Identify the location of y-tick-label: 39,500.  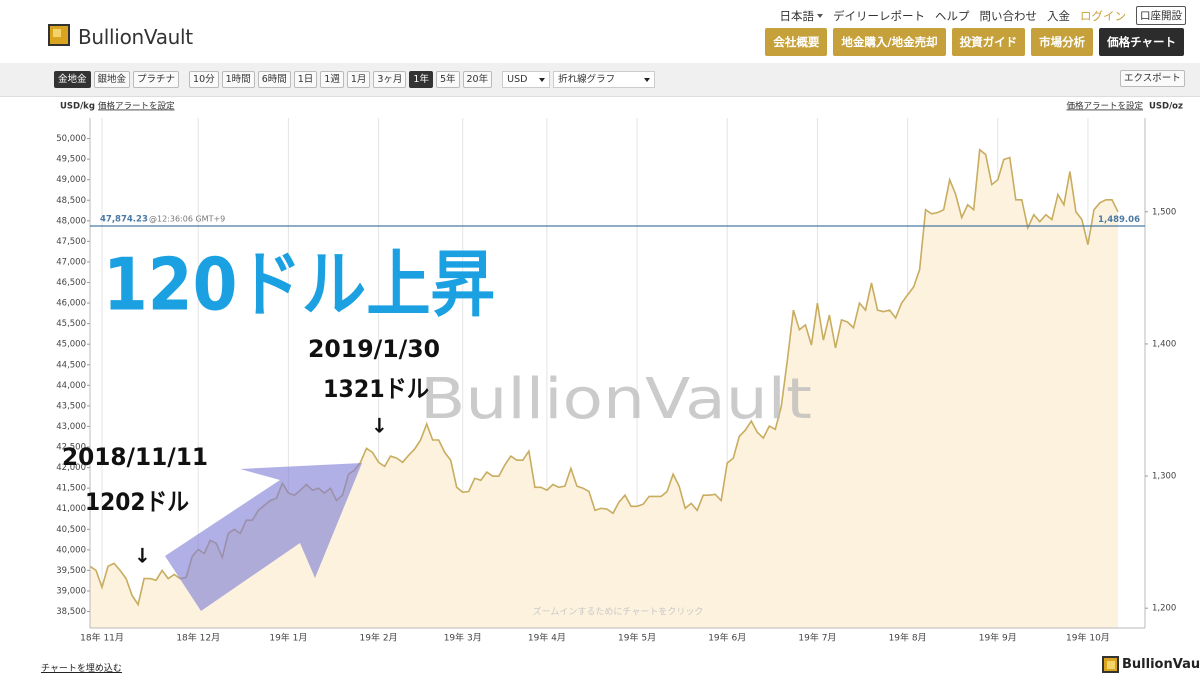
(71, 571).